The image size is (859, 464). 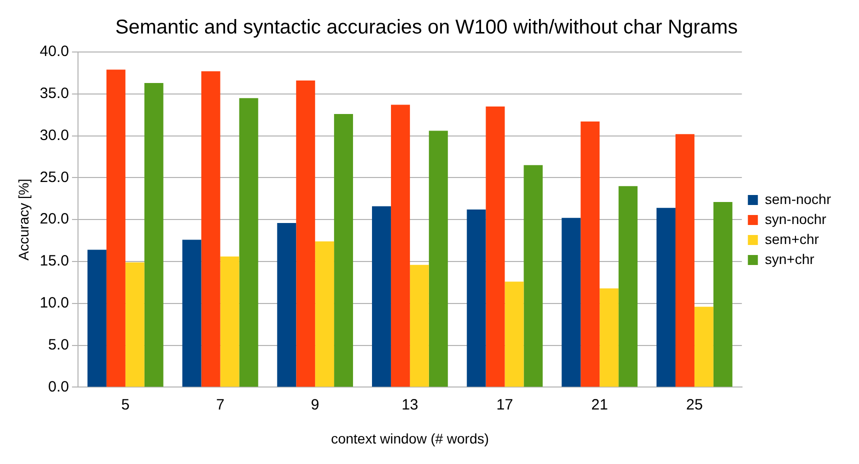 What do you see at coordinates (315, 405) in the screenshot?
I see `x-tick-label: 9` at bounding box center [315, 405].